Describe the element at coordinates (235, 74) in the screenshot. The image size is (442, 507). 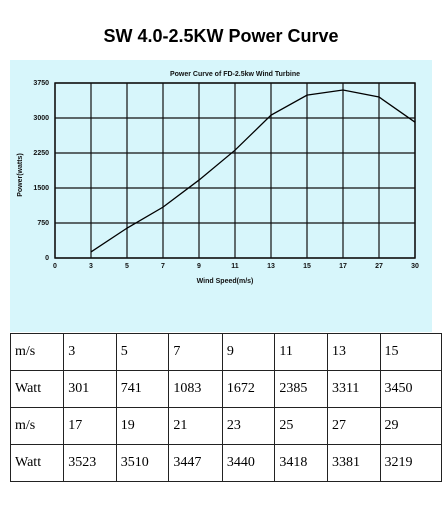
I see `chart-title: Power Curve of FD-2.5kw Wind Turbine` at that location.